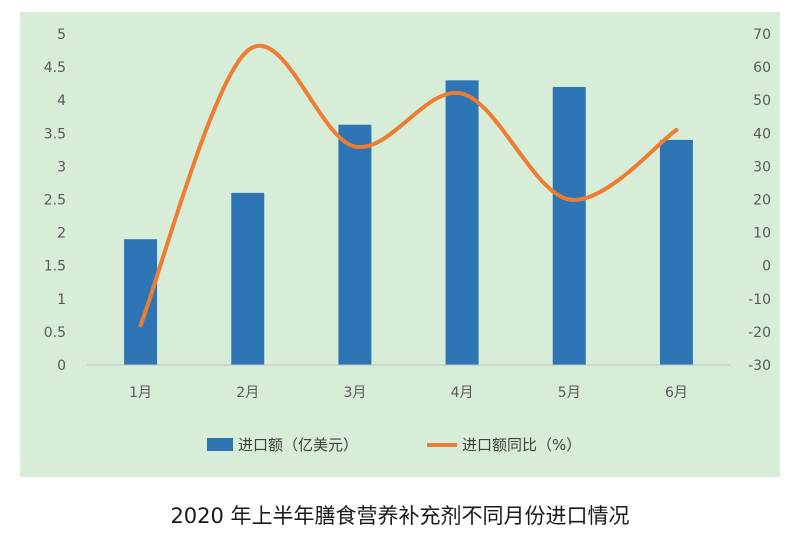 The image size is (800, 541). I want to click on left-tick-label: 0, so click(61, 366).